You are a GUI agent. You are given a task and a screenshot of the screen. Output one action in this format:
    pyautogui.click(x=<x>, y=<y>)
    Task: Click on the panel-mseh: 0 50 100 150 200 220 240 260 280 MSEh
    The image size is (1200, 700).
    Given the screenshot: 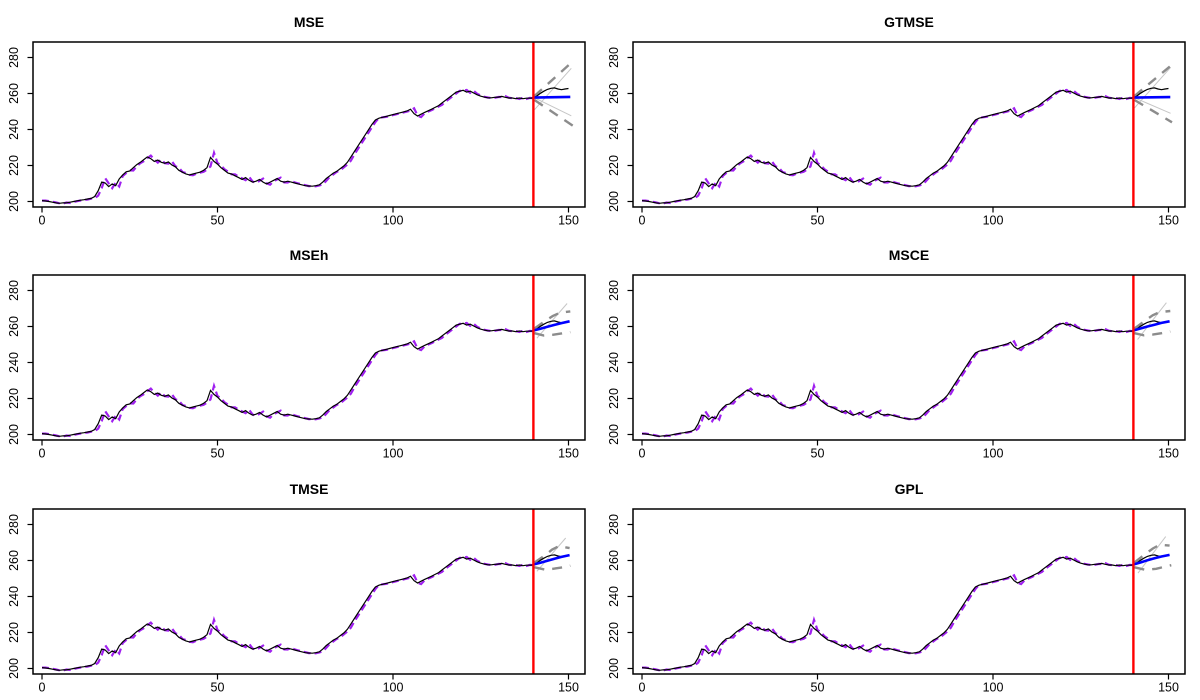 What is the action you would take?
    pyautogui.click(x=296, y=354)
    